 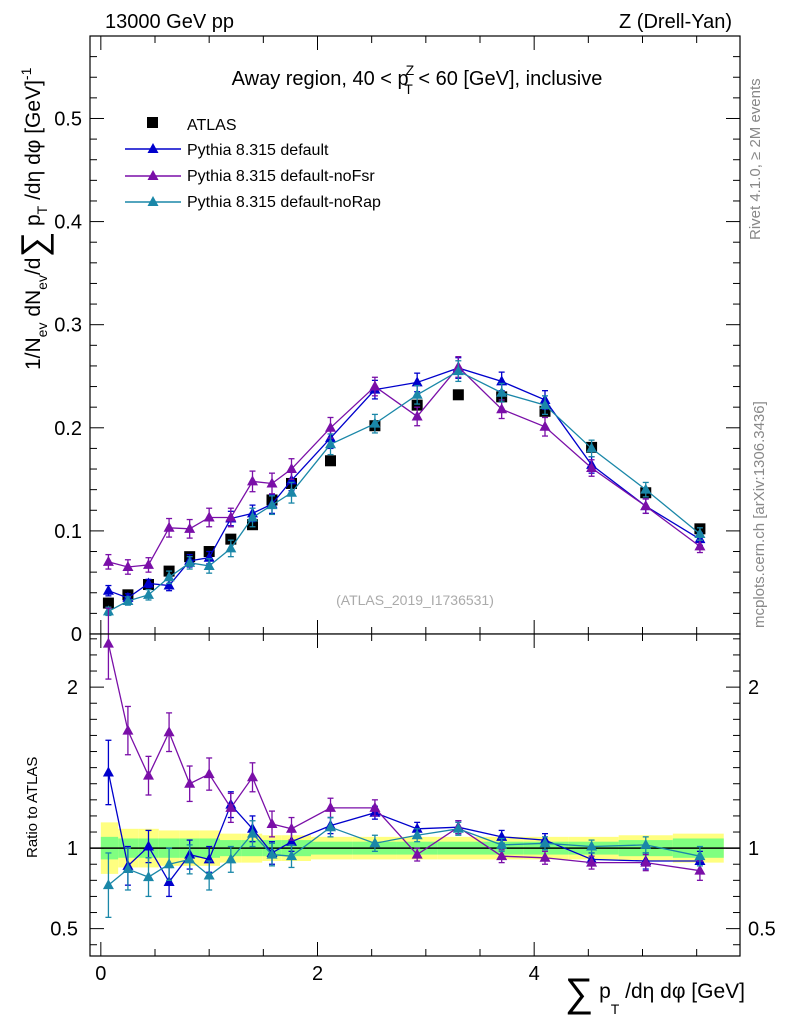 What do you see at coordinates (68, 429) in the screenshot?
I see `main-ytick-label: 0.2` at bounding box center [68, 429].